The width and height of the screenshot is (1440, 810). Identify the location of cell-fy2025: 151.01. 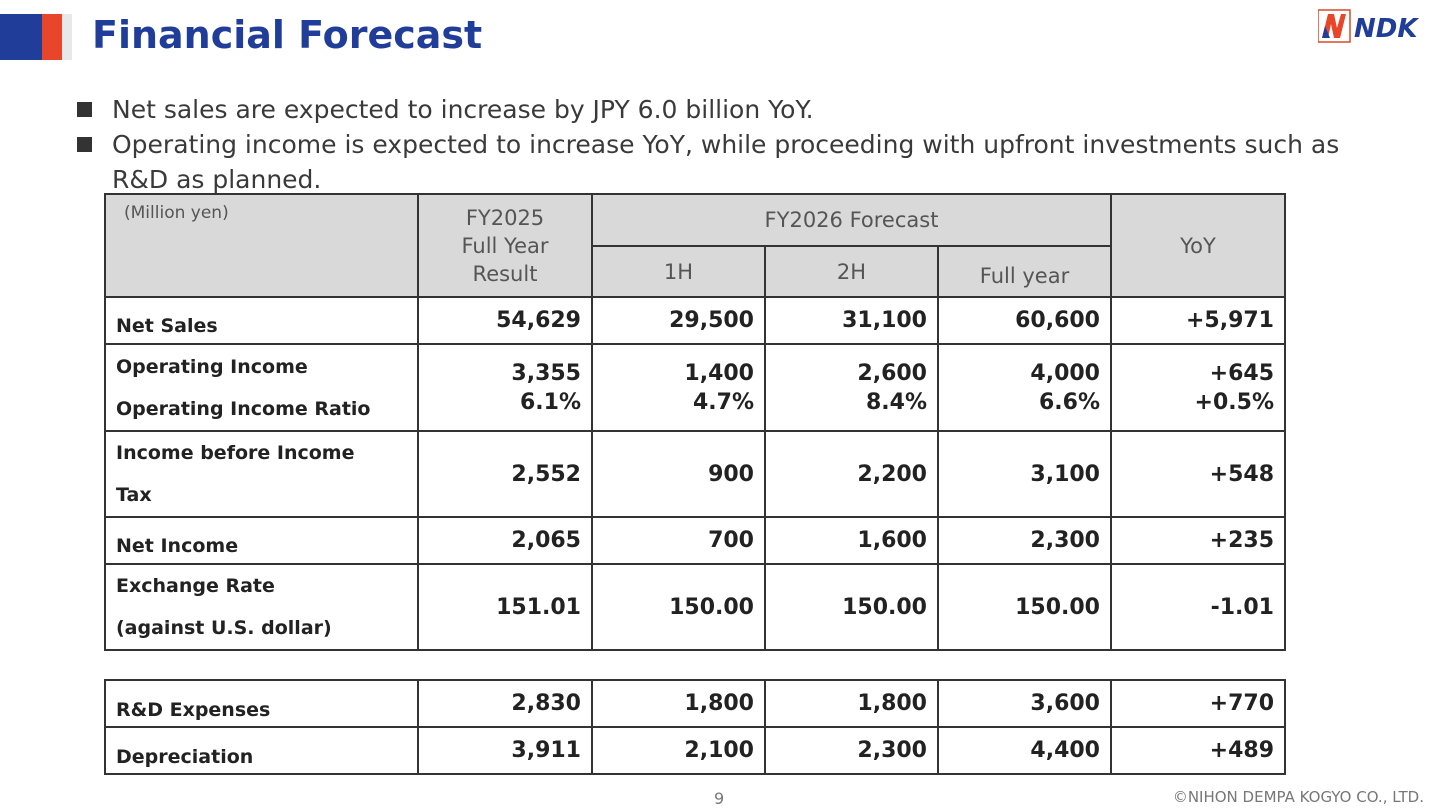
(505, 607).